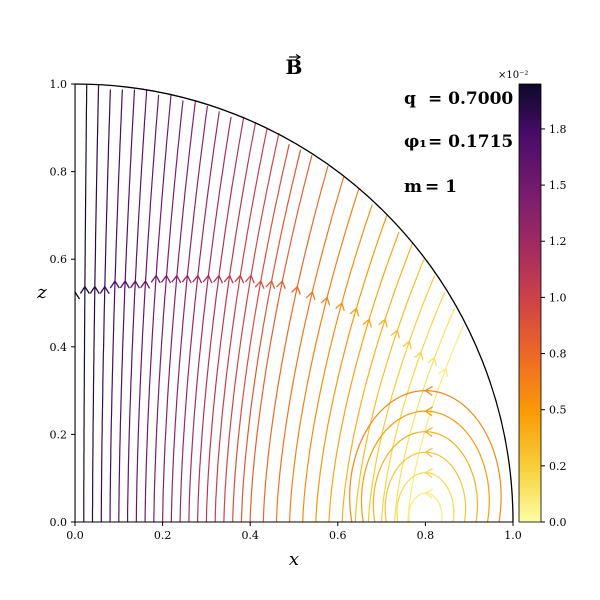 The image size is (600, 600). I want to click on annotation-q: q = 0.7000, so click(458, 99).